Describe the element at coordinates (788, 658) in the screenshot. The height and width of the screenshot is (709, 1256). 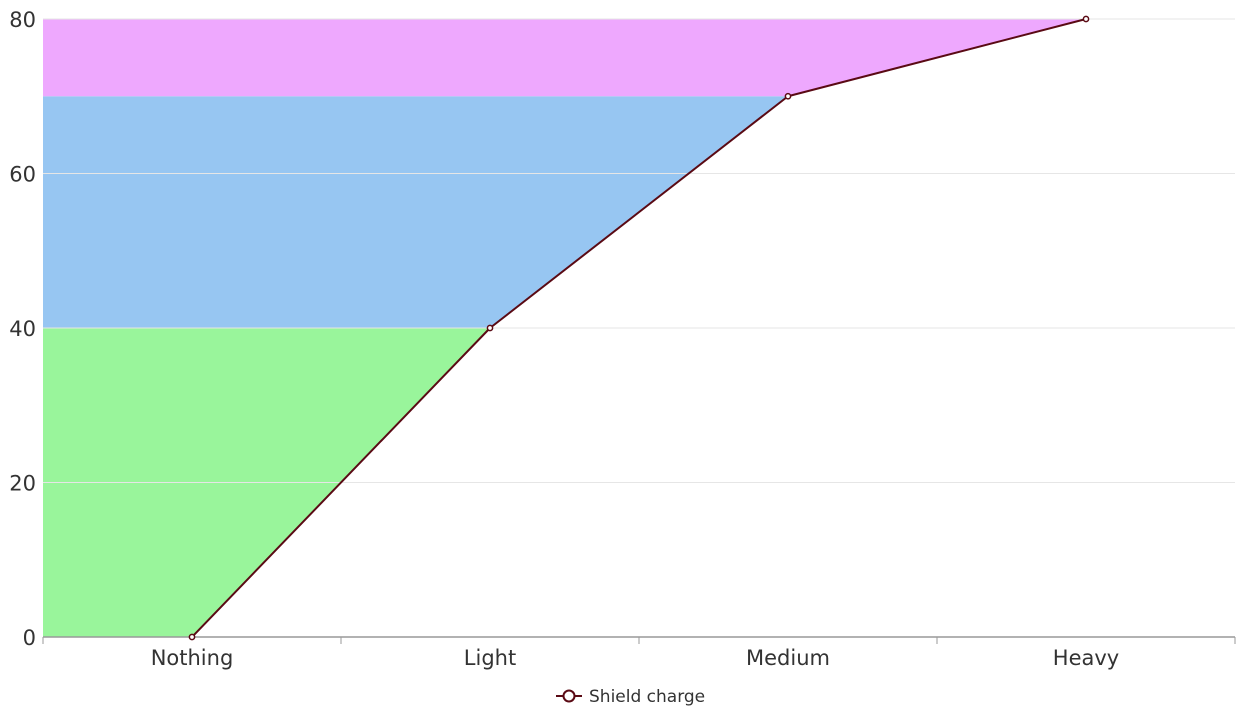
I see `x-tick-label-medium: Medium` at that location.